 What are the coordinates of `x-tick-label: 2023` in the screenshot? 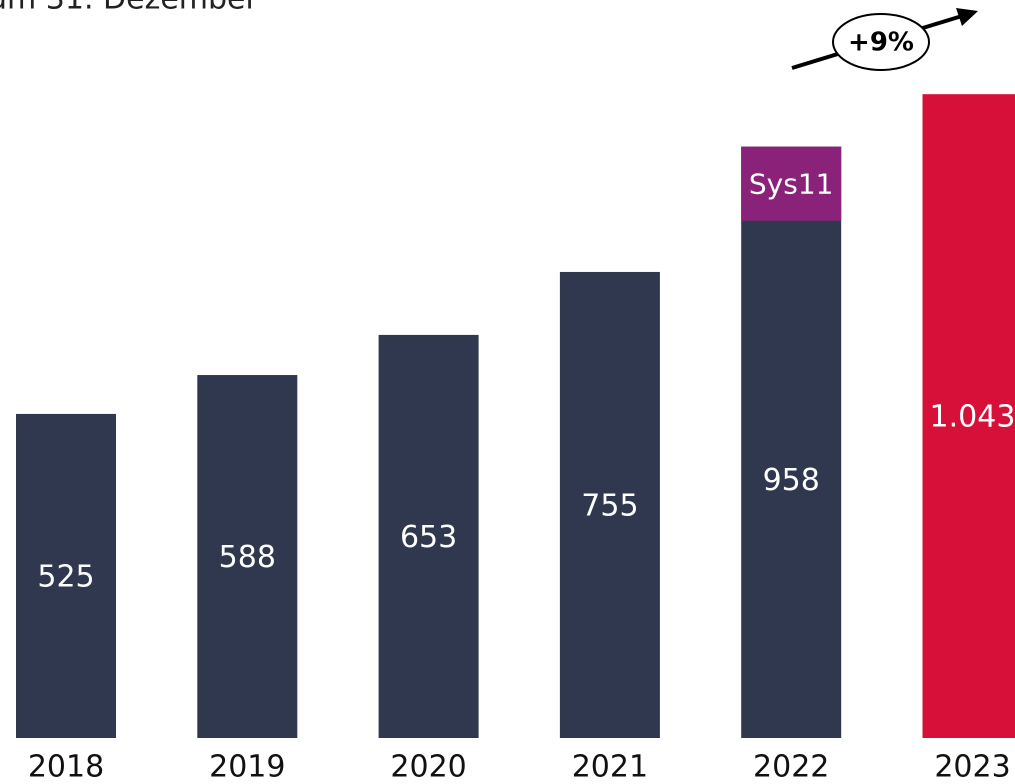 It's located at (972, 767).